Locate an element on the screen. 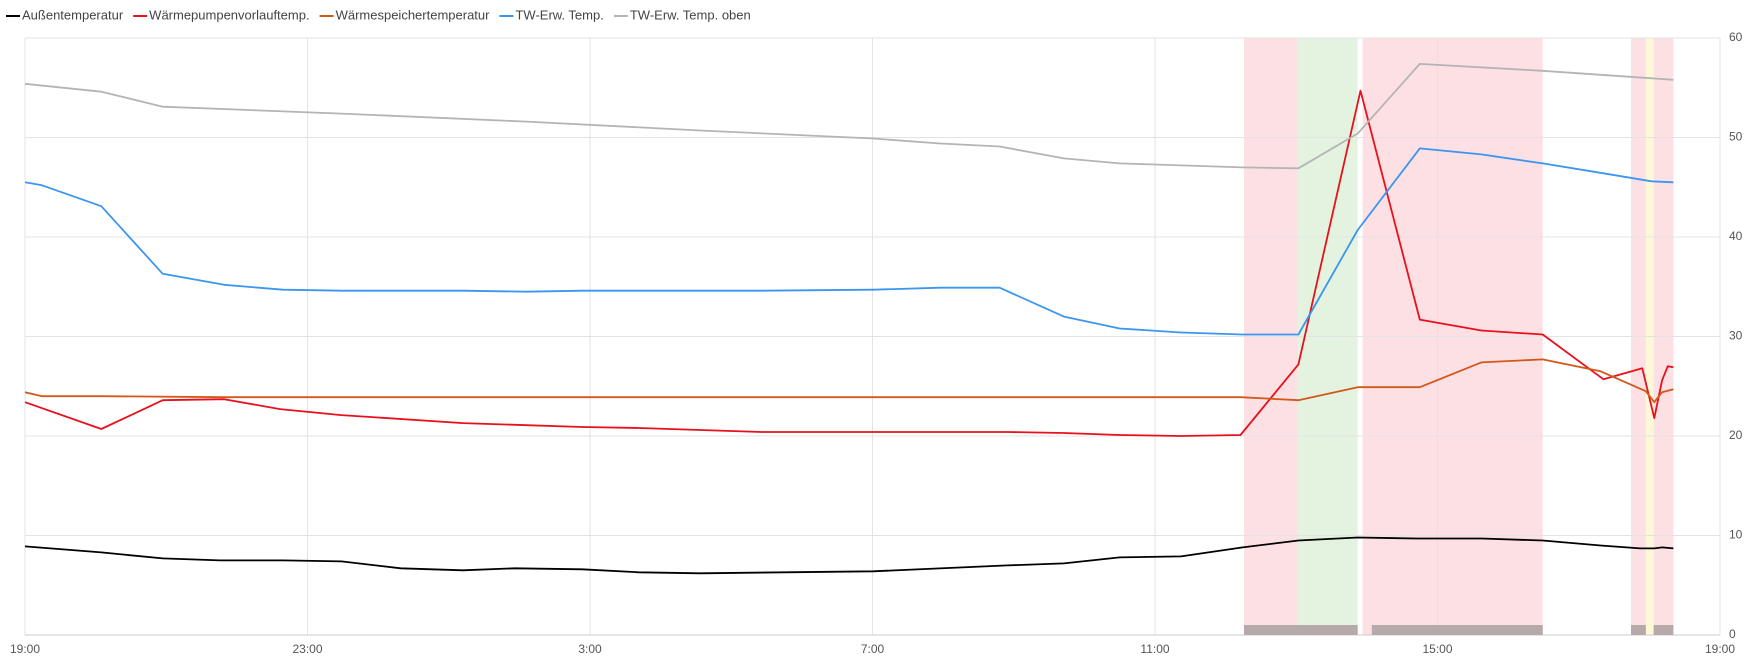 This screenshot has height=664, width=1755. y-tick-label: 20 is located at coordinates (1736, 435).